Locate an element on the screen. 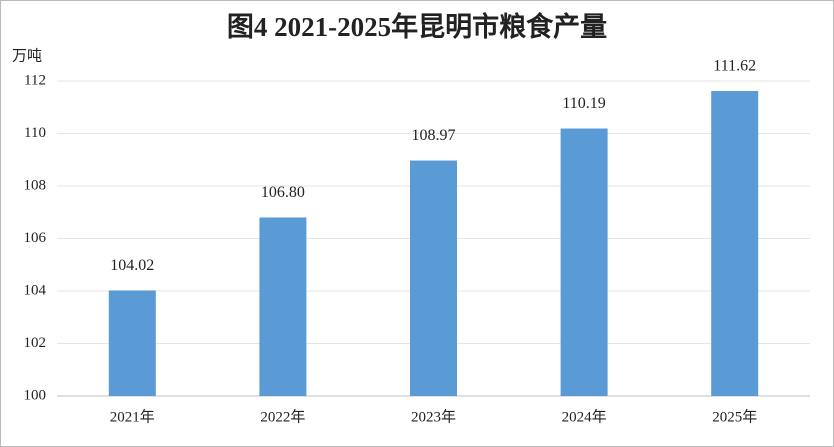  x-tick-label: 2021年 is located at coordinates (132, 416).